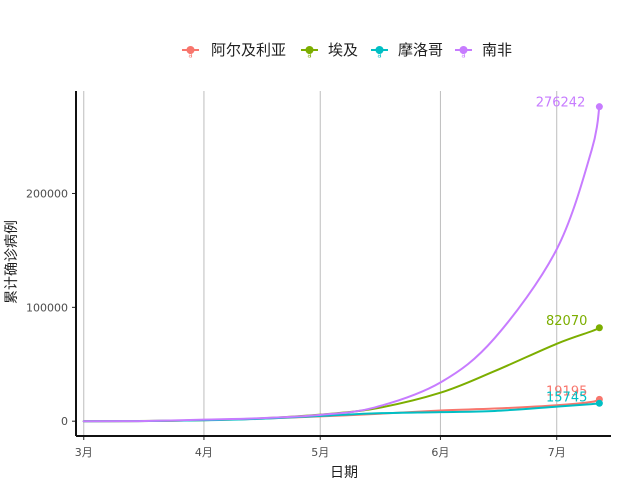 The image size is (640, 480). Describe the element at coordinates (47, 307) in the screenshot. I see `y-axis-tick-label: 100000` at that location.